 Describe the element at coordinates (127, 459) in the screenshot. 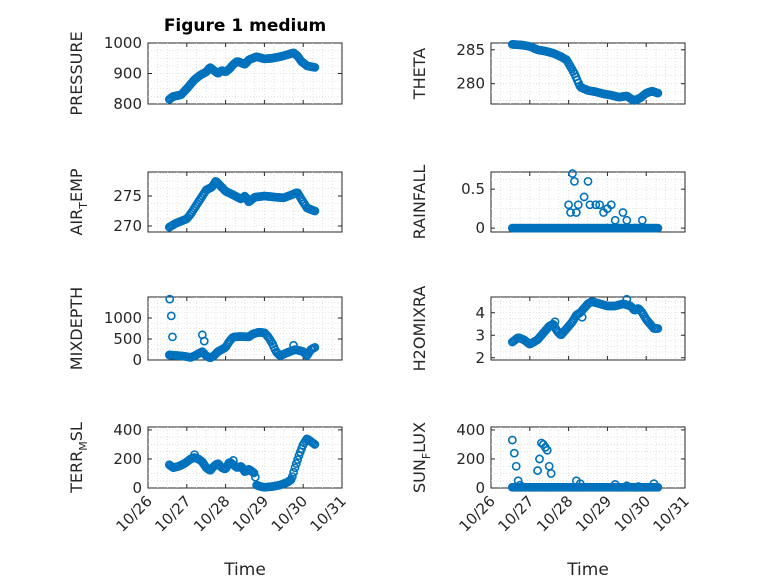

I see `terr_msl-ytick-label: 200` at that location.